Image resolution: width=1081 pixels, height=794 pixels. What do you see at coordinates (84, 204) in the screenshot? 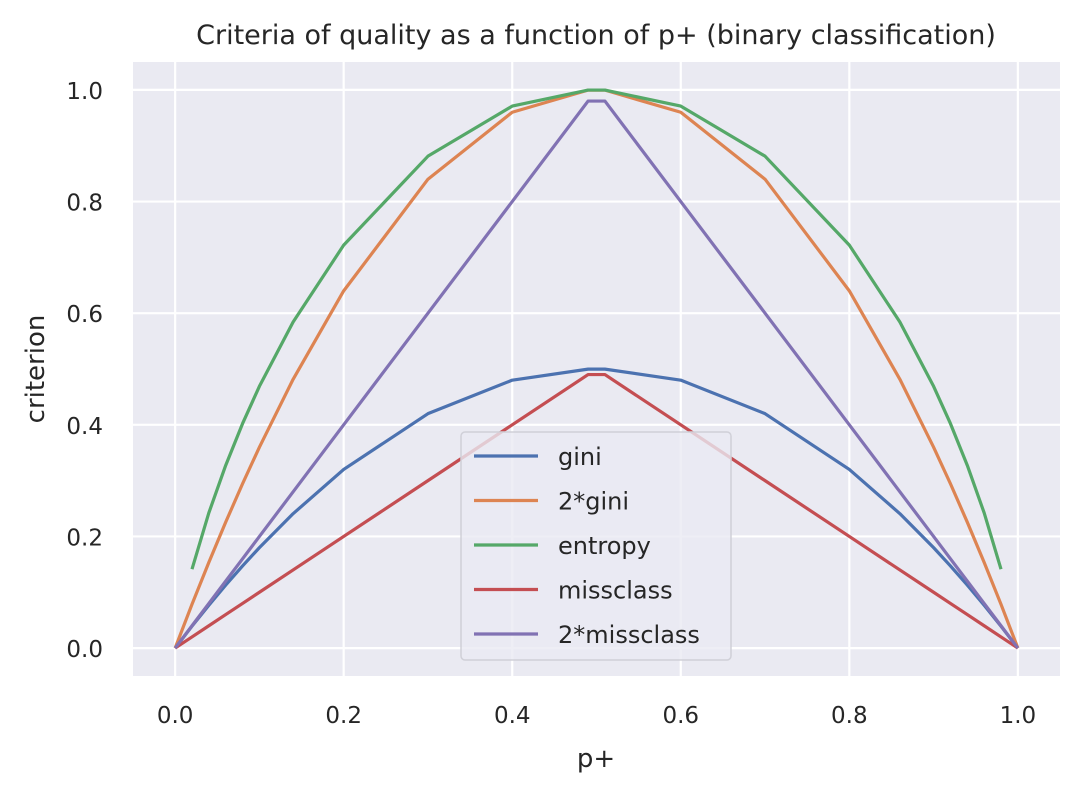
I see `y-tick-label: 0.8` at bounding box center [84, 204].